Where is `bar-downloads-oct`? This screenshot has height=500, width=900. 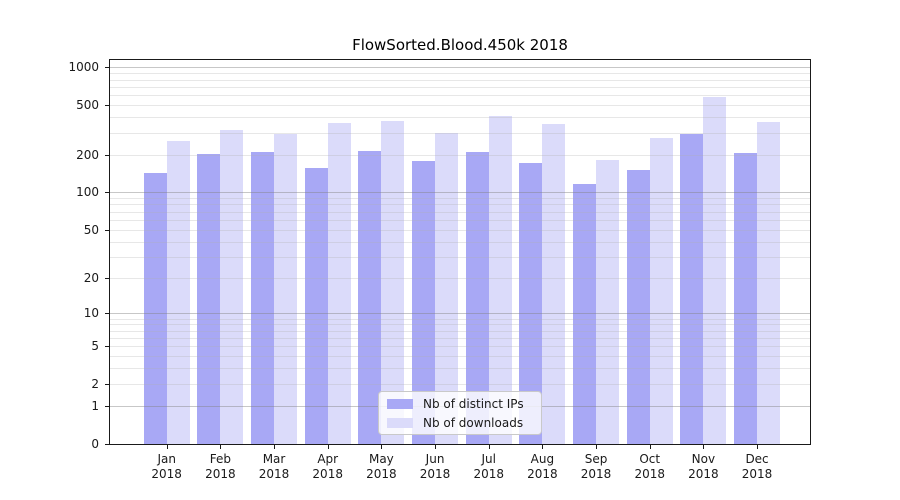 bar-downloads-oct is located at coordinates (661, 291).